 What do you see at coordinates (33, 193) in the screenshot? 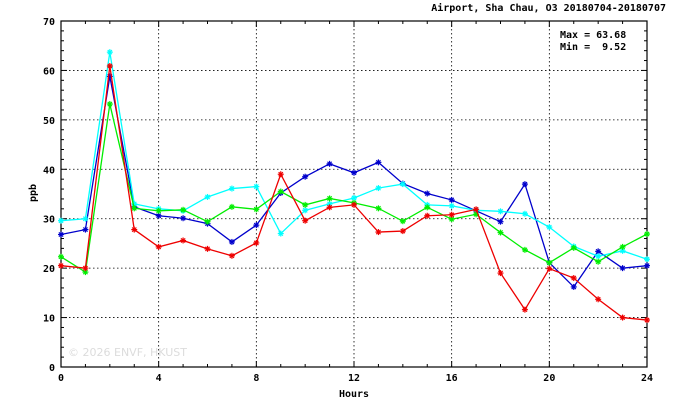
I see `y-axis-label: ppb` at bounding box center [33, 193].